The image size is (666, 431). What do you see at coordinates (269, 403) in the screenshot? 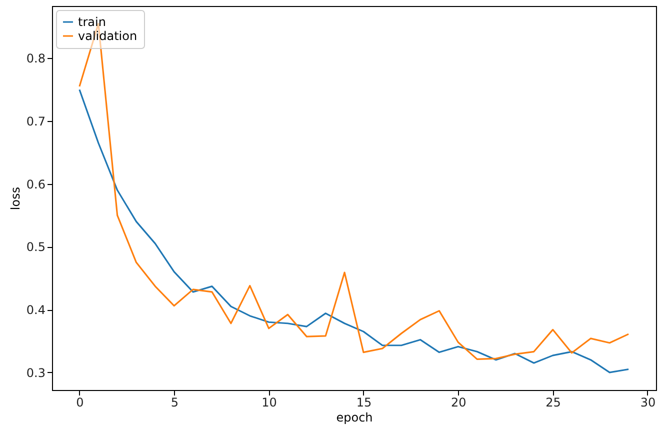
I see `x-tick-label: 10` at bounding box center [269, 403].